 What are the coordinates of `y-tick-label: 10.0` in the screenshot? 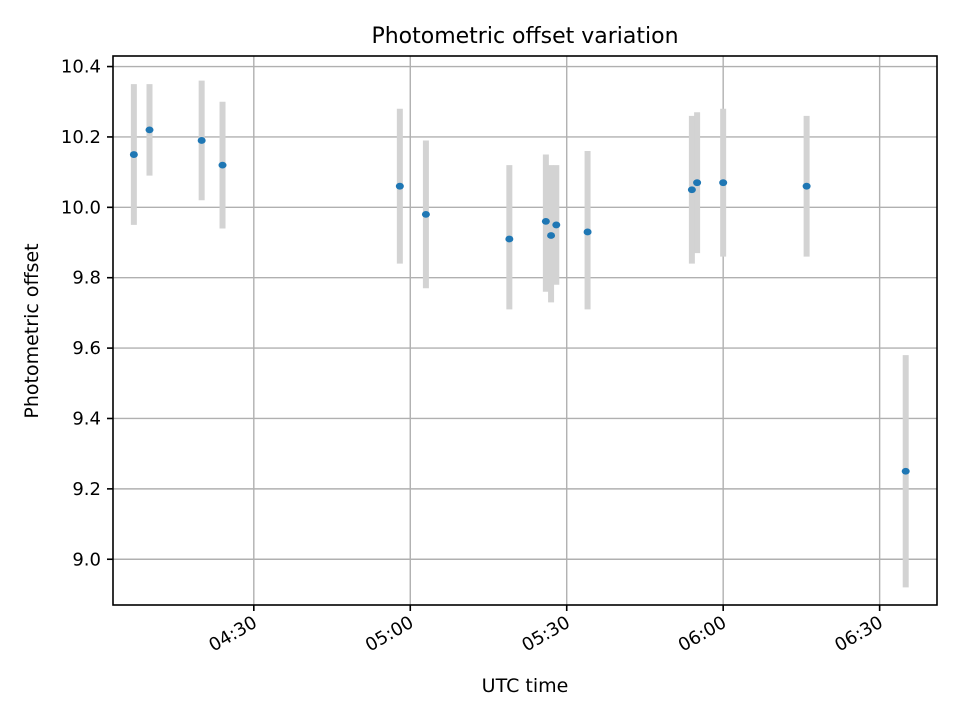 It's located at (81, 207).